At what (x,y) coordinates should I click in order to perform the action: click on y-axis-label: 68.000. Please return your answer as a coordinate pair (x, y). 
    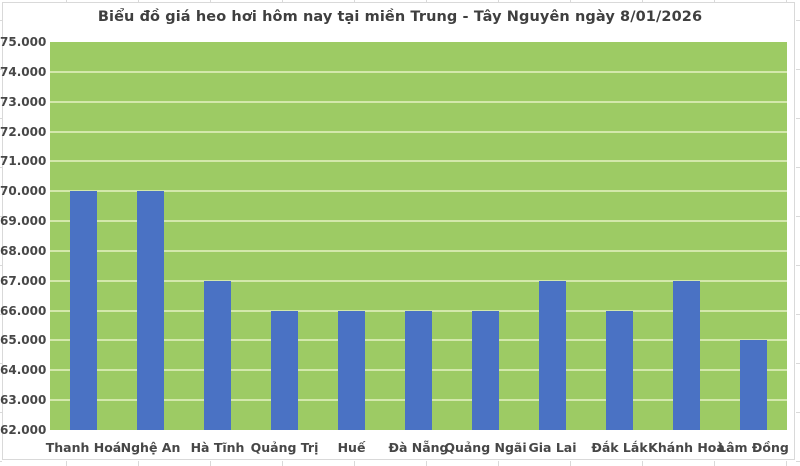
    Looking at the image, I should click on (23, 250).